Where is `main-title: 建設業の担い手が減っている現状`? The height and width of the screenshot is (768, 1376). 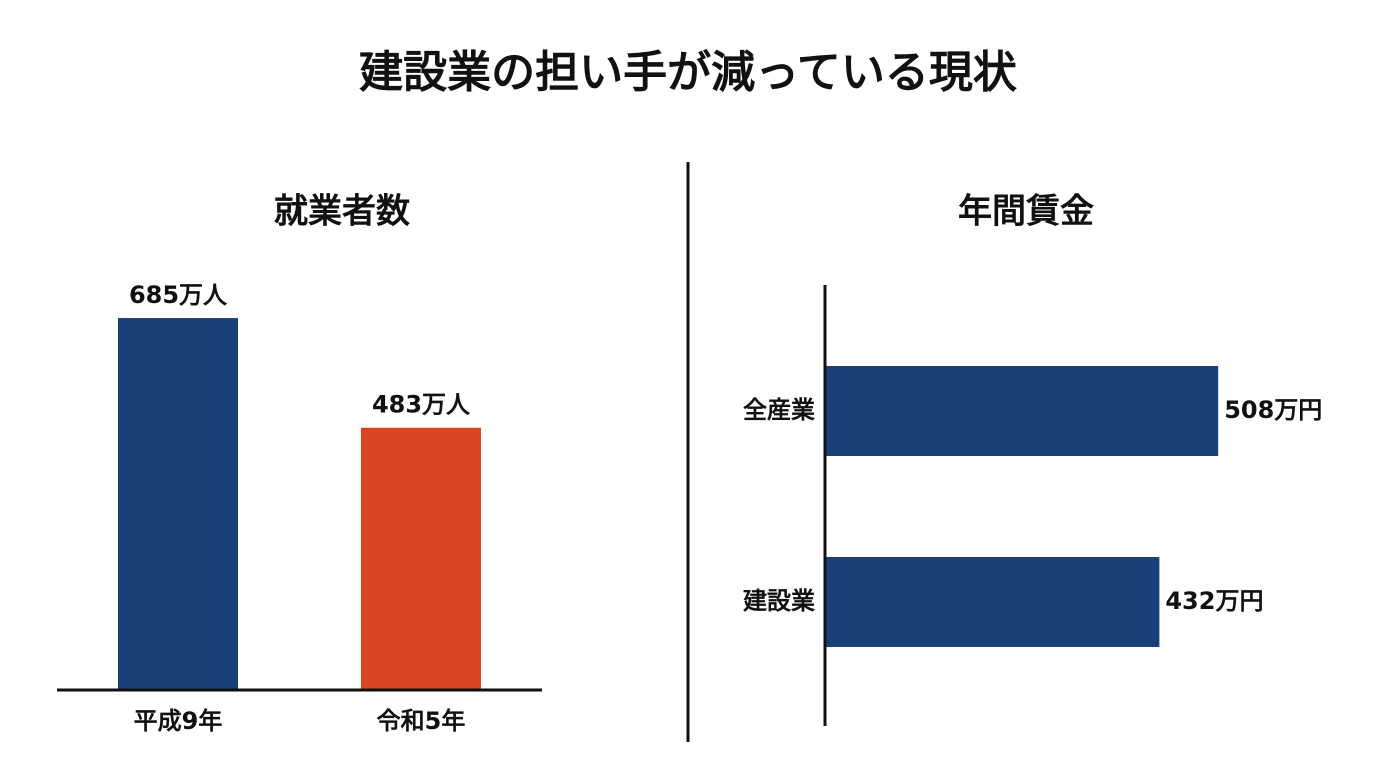 main-title: 建設業の担い手が減っている現状 is located at coordinates (688, 72).